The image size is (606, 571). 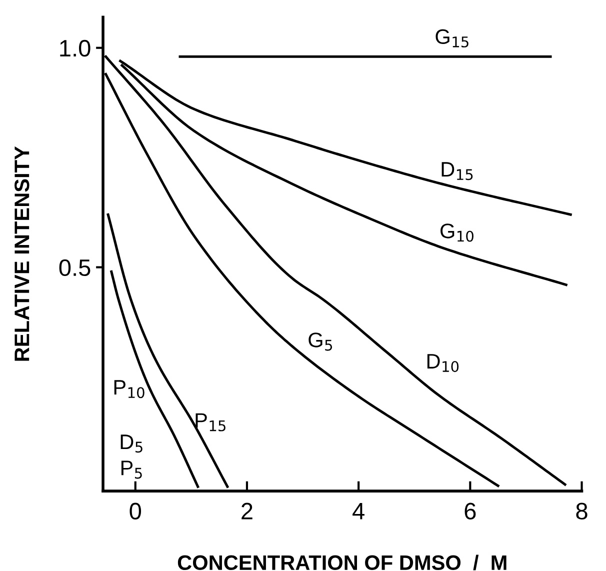 I want to click on annotation: D$_{10}$, so click(x=443, y=363).